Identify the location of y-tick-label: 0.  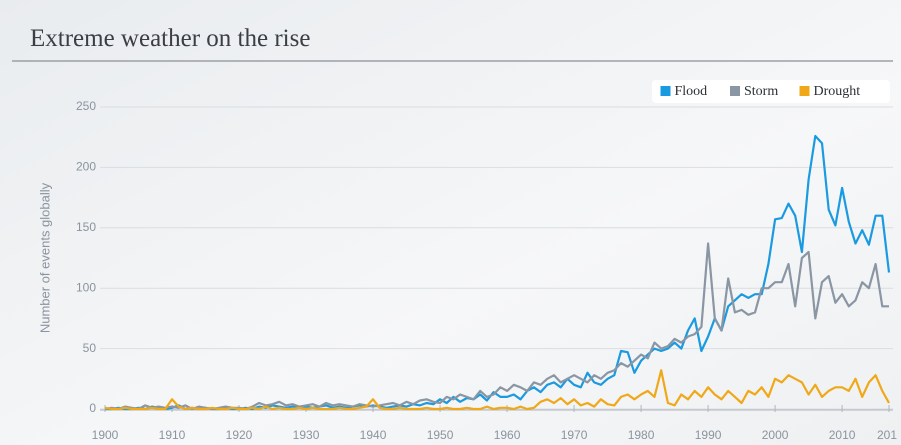
(92, 408).